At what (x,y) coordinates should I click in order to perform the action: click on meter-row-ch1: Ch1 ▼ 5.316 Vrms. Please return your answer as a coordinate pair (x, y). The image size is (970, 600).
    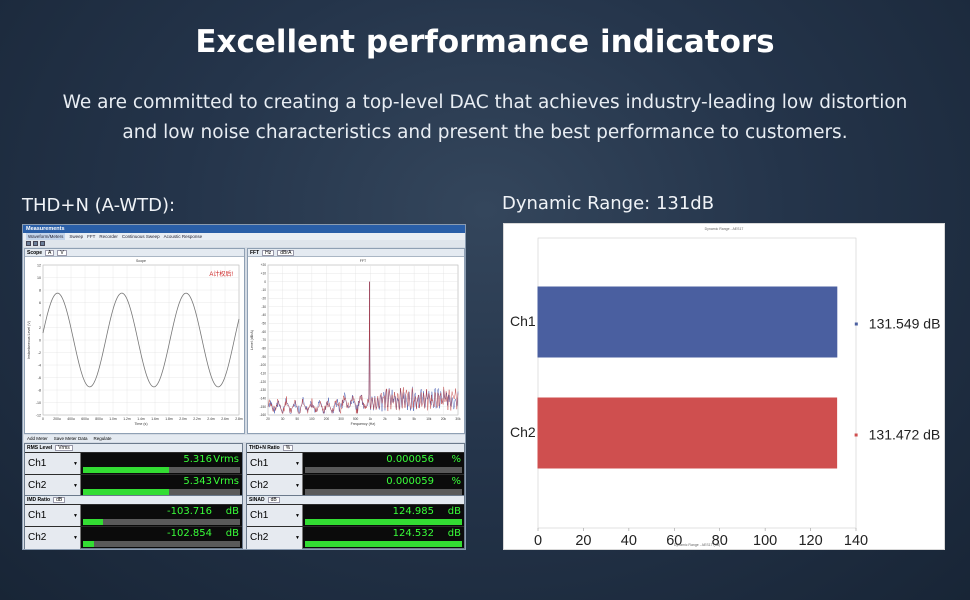
    Looking at the image, I should click on (133, 463).